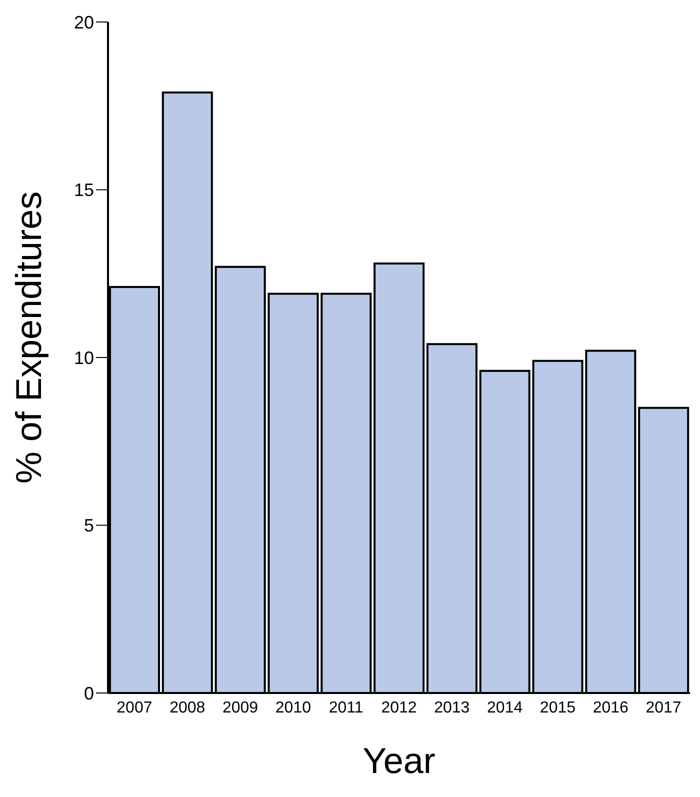 The image size is (700, 797). What do you see at coordinates (84, 22) in the screenshot?
I see `y-tick-label: 20` at bounding box center [84, 22].